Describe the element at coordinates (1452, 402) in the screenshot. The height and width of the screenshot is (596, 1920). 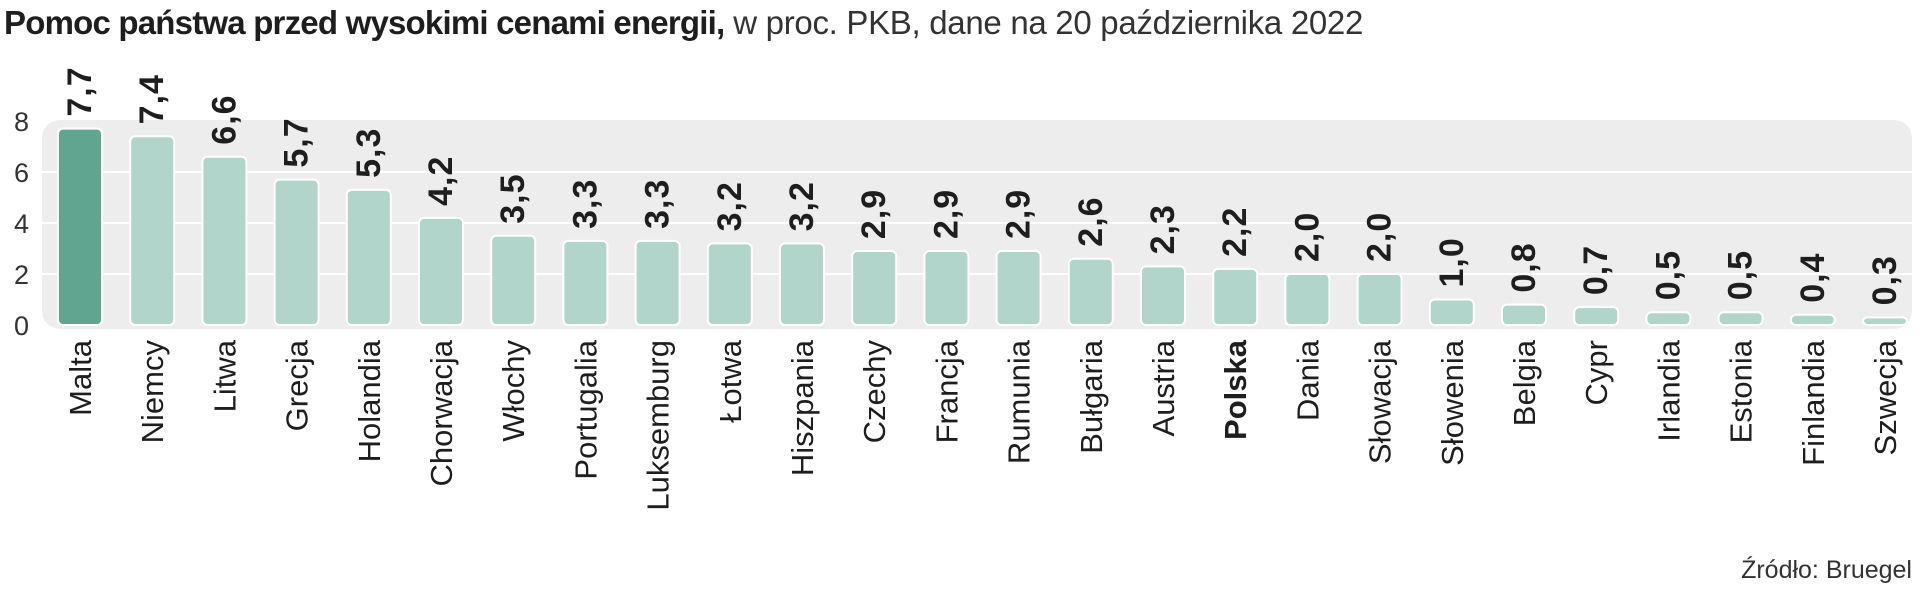
I see `category-label: Słowenia` at that location.